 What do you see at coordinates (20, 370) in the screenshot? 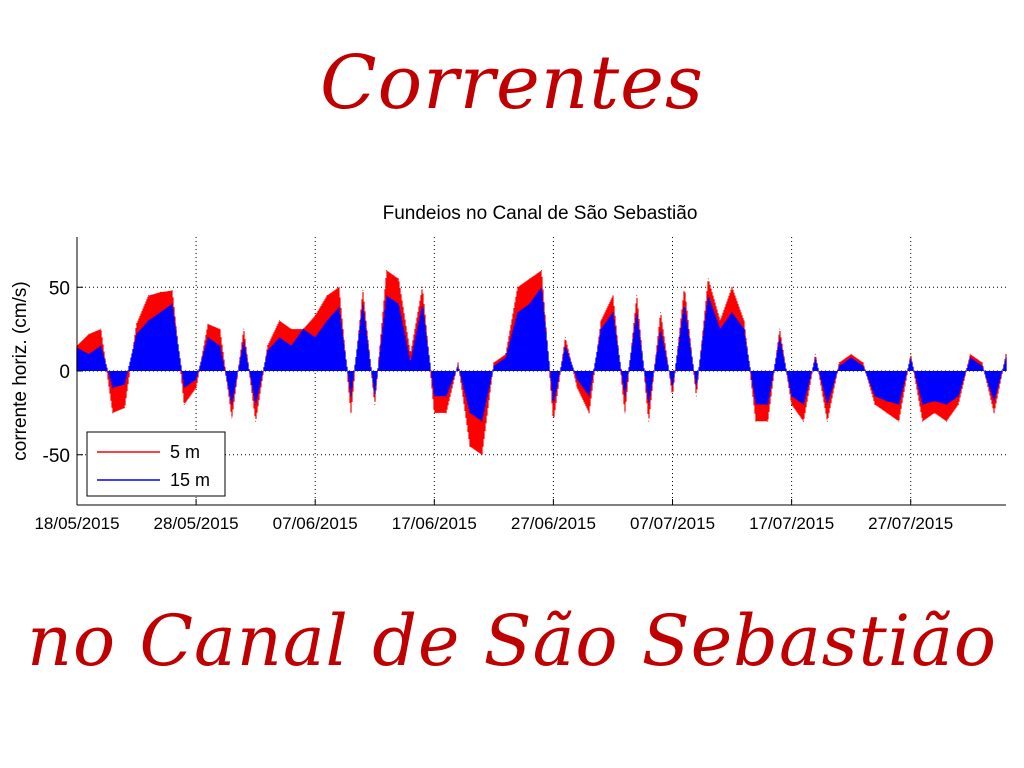
I see `y-axis-label: corrente horiz. (cm/s)` at bounding box center [20, 370].